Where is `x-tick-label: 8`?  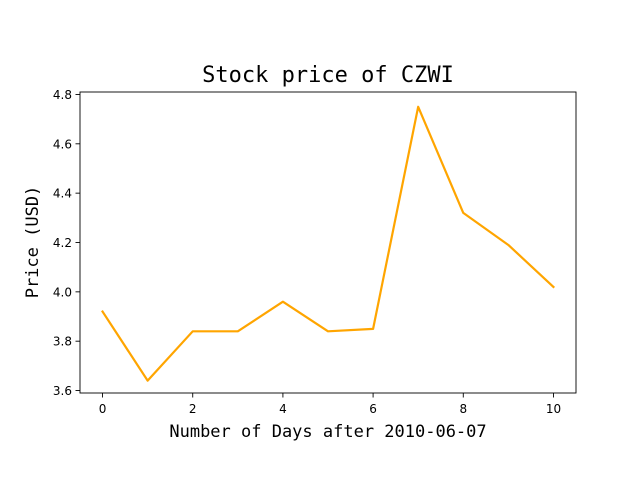 x-tick-label: 8 is located at coordinates (463, 409).